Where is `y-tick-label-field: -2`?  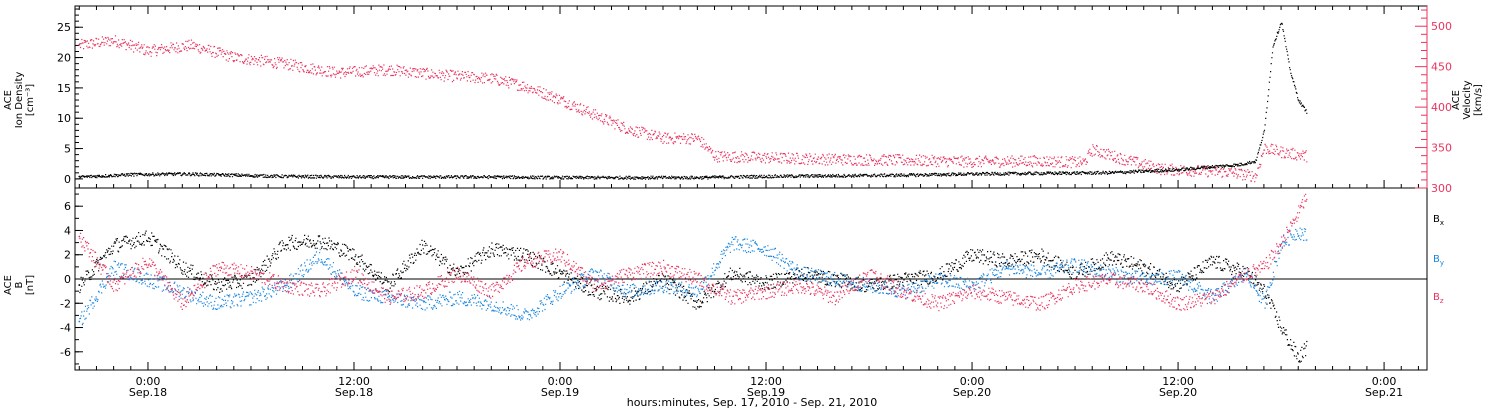 y-tick-label-field: -2 is located at coordinates (65, 303).